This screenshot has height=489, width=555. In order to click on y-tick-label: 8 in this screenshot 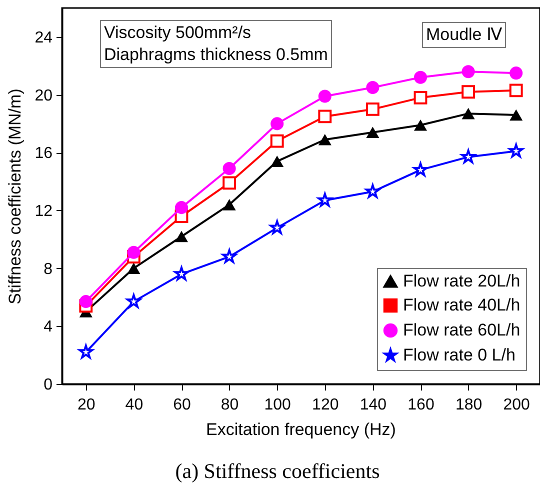, I will do `click(48, 269)`.